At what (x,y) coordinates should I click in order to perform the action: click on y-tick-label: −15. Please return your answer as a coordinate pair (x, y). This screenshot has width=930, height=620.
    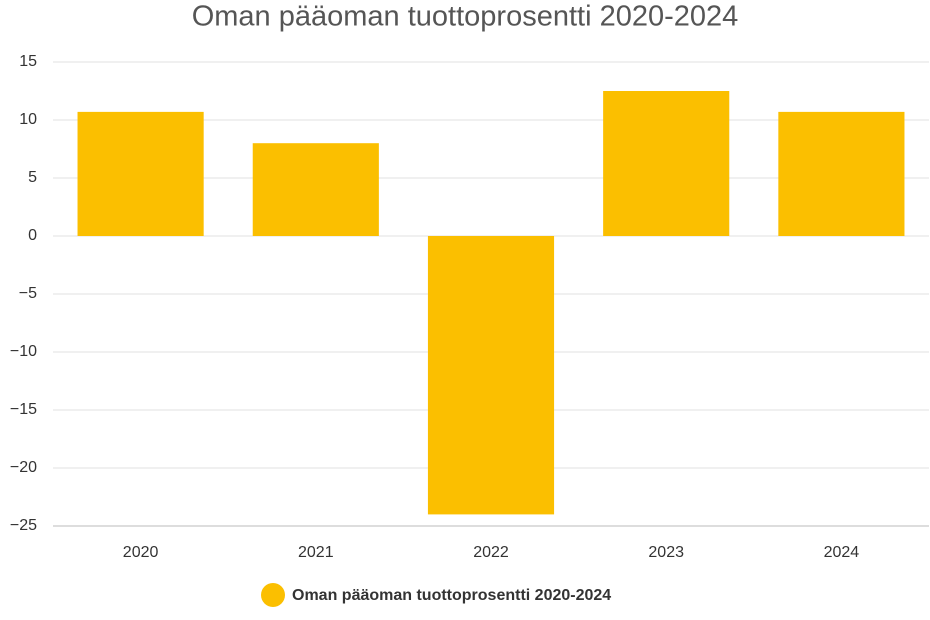
    Looking at the image, I should click on (23, 409).